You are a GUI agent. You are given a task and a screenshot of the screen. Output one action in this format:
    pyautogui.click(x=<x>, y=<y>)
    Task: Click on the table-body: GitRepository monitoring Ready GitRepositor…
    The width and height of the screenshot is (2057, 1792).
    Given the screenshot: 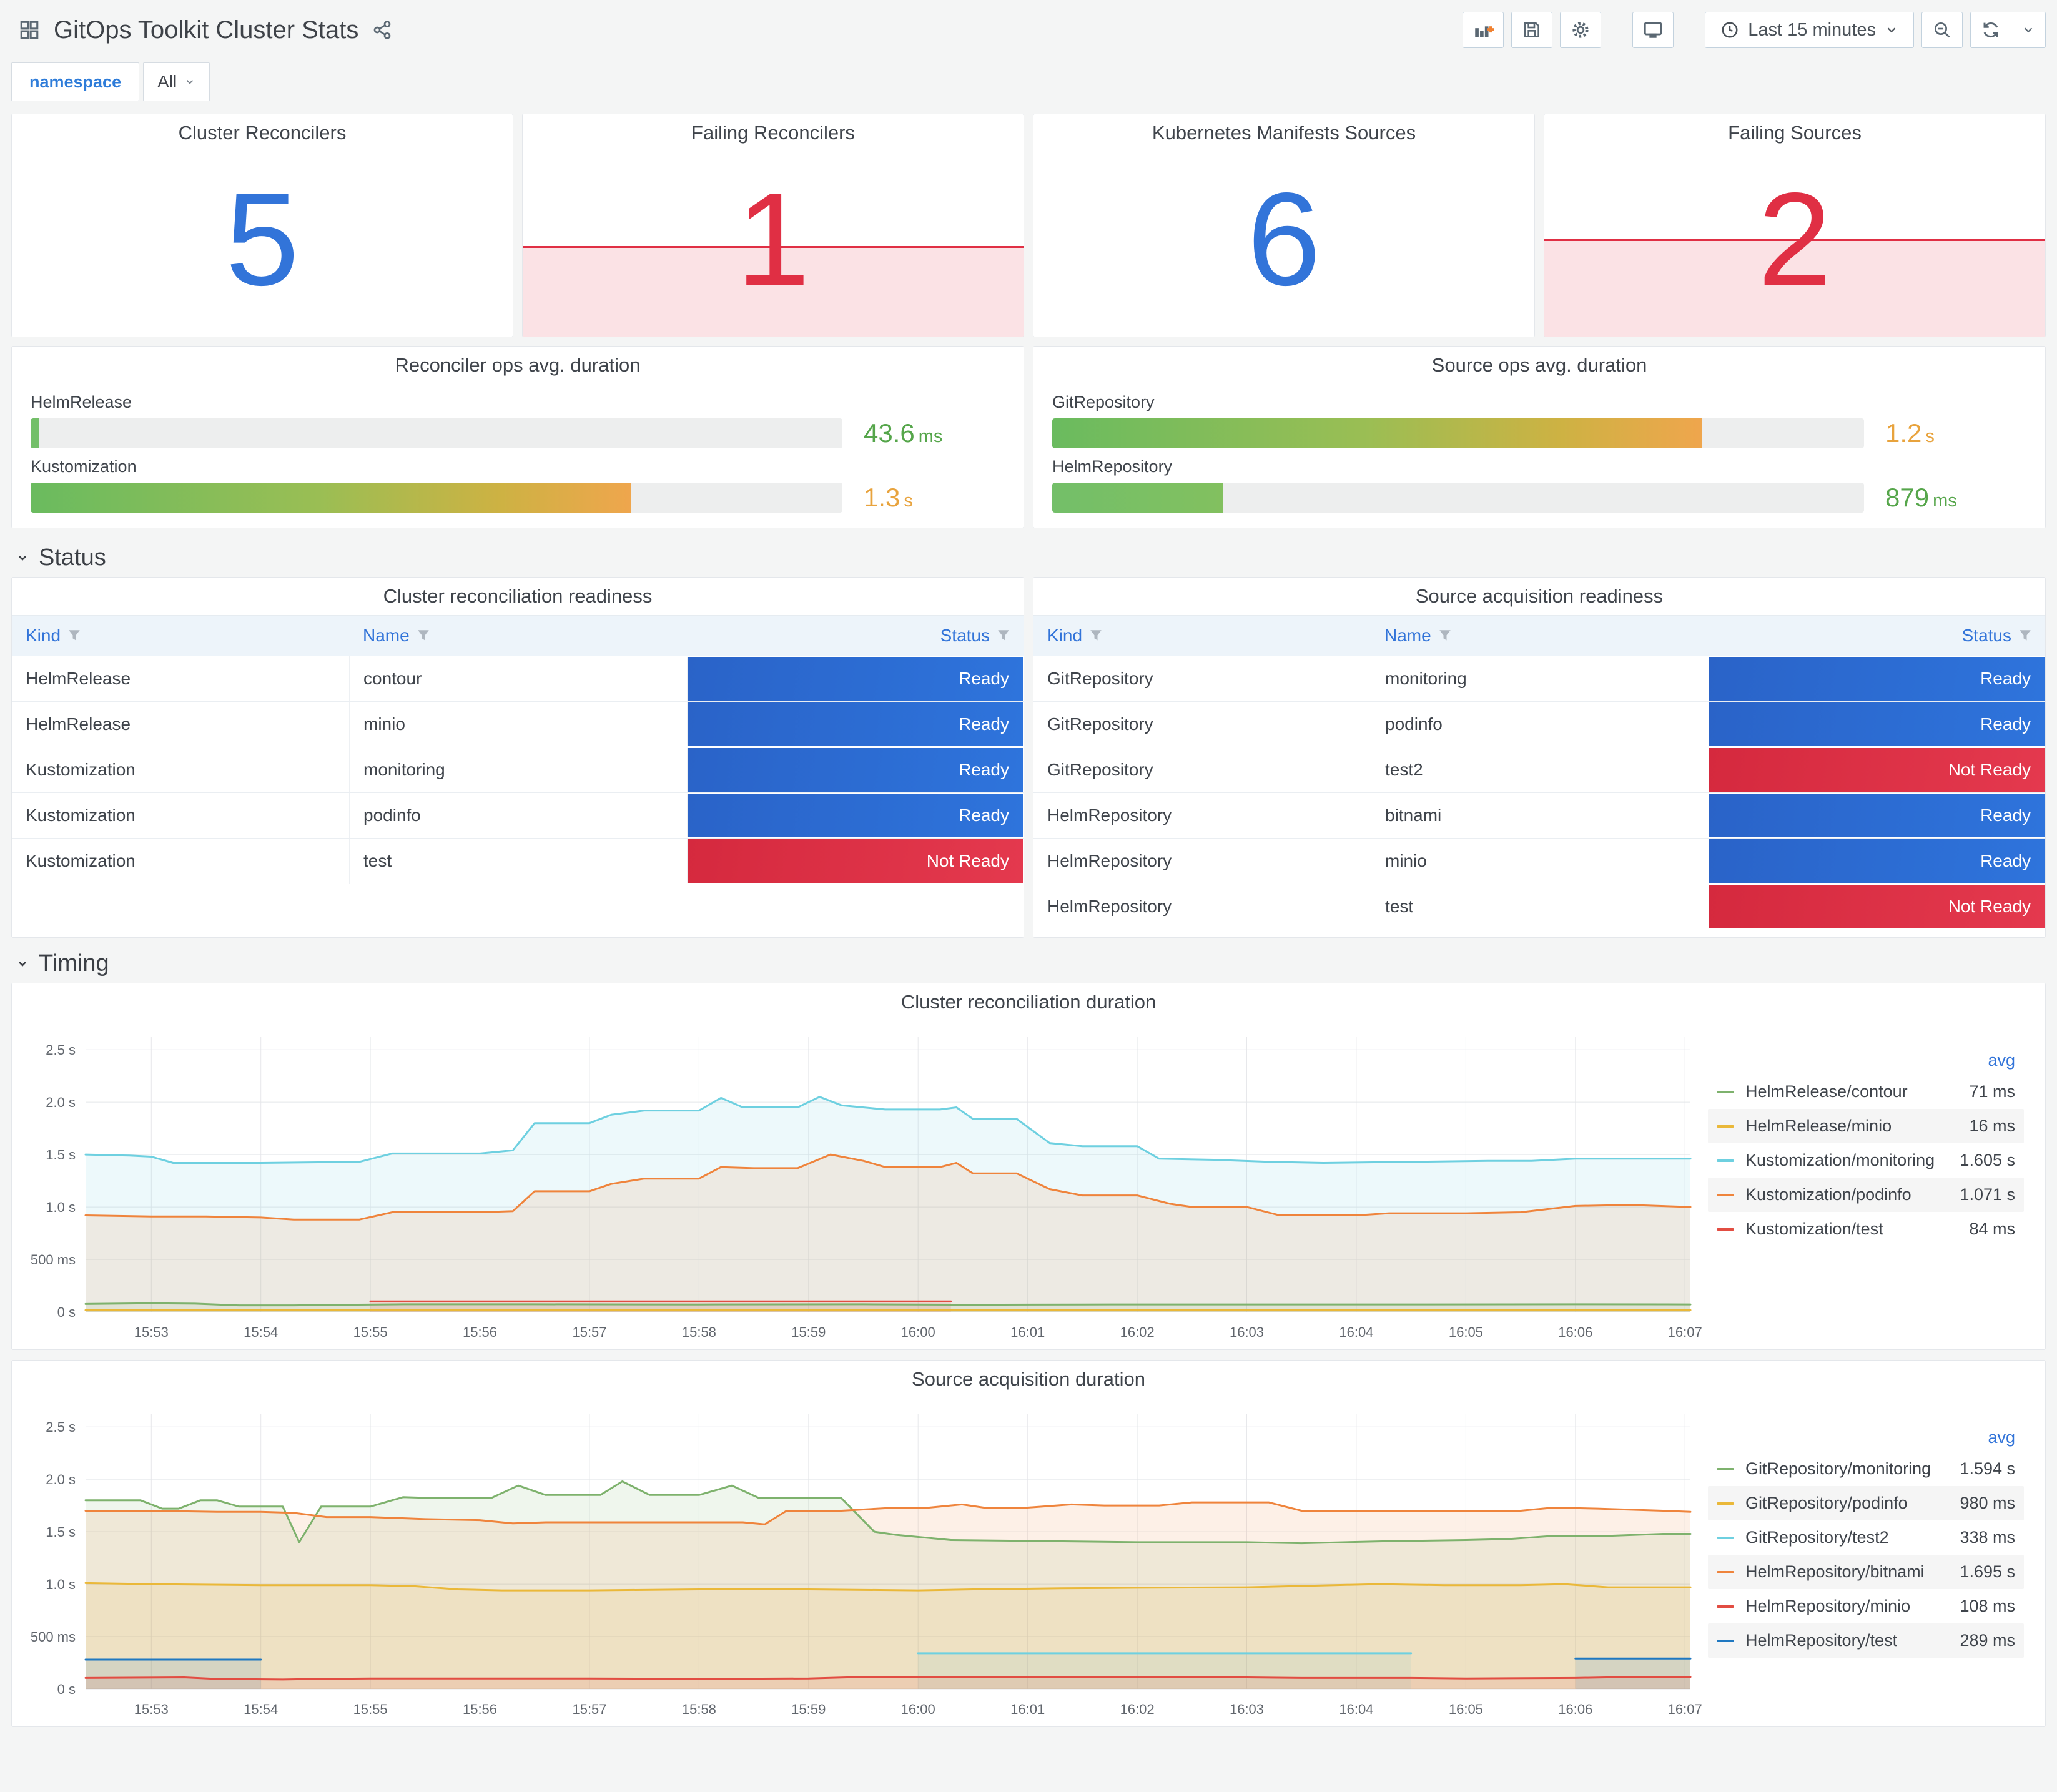 What is the action you would take?
    pyautogui.click(x=1539, y=792)
    